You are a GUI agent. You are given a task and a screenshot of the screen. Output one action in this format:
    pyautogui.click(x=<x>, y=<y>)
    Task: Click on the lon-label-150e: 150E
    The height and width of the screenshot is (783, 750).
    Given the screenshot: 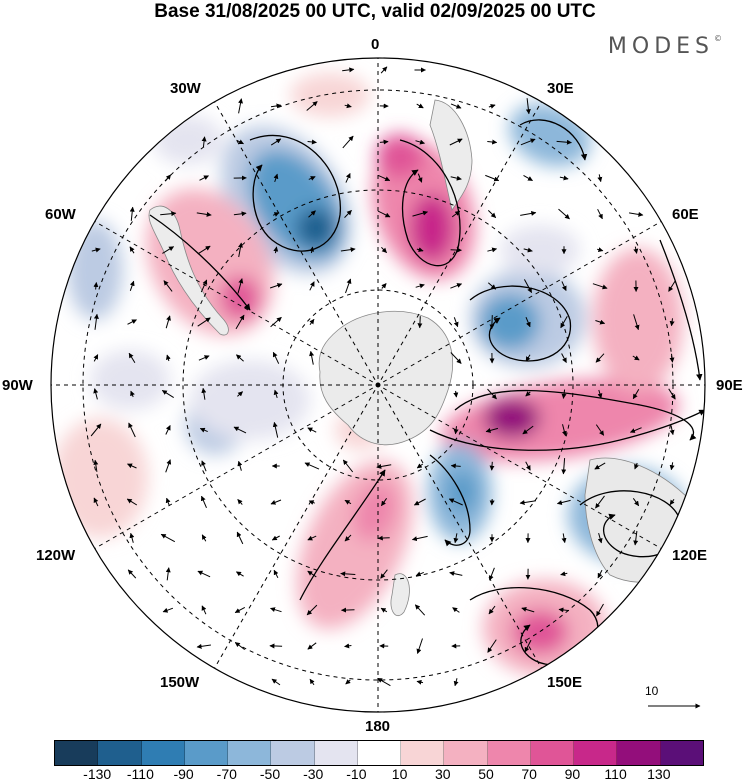 What is the action you would take?
    pyautogui.click(x=565, y=682)
    